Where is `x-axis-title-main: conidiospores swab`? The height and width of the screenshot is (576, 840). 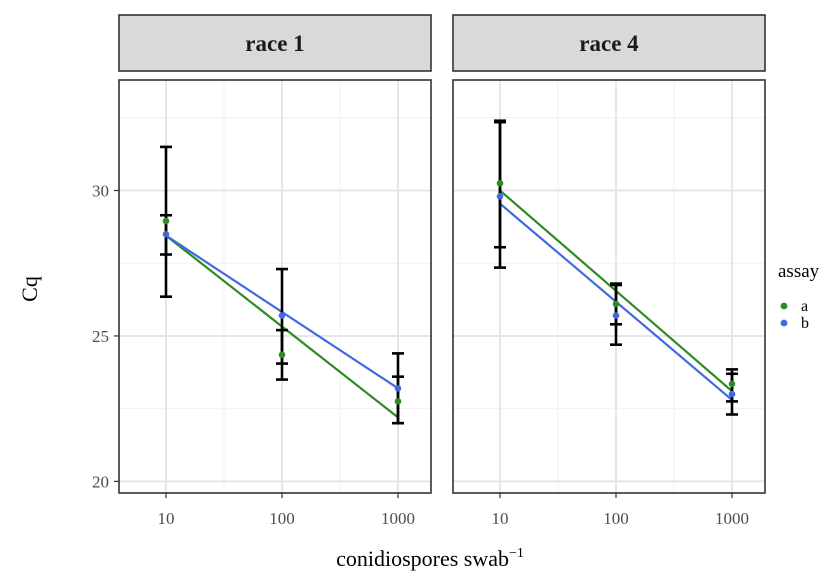 x-axis-title-main: conidiospores swab is located at coordinates (422, 558).